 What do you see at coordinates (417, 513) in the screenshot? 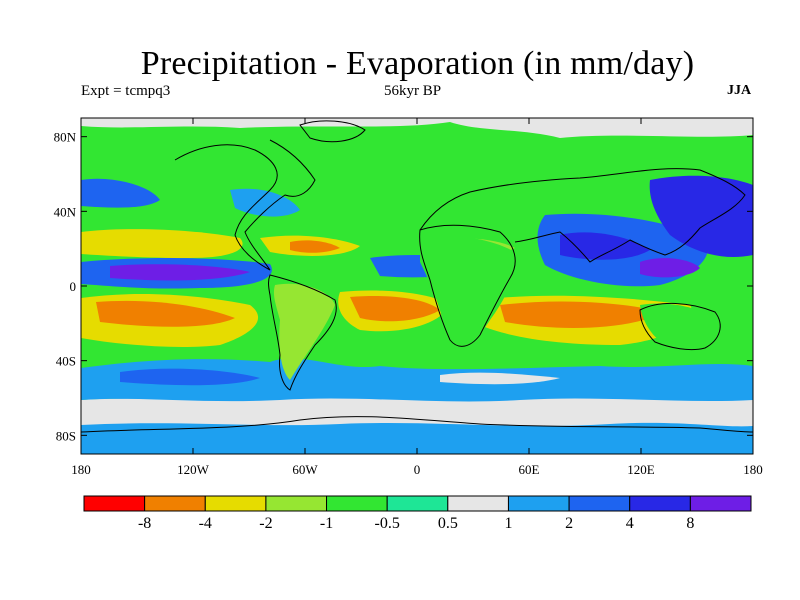
I see `colorbar: -8 -4 -2 -1 -0.5 0.5 1 2 4 8` at bounding box center [417, 513].